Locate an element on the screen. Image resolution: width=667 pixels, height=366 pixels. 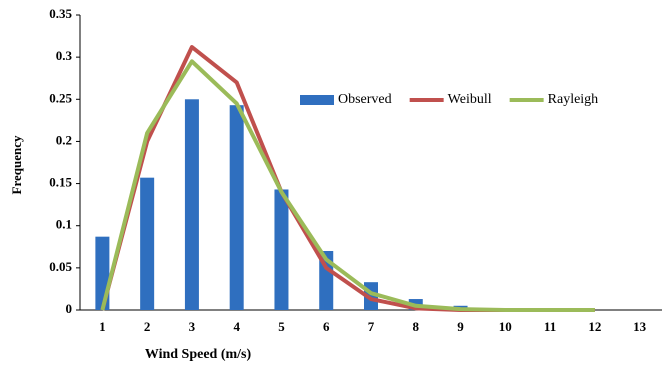
y-tick-label: 0.05 is located at coordinates (60, 266).